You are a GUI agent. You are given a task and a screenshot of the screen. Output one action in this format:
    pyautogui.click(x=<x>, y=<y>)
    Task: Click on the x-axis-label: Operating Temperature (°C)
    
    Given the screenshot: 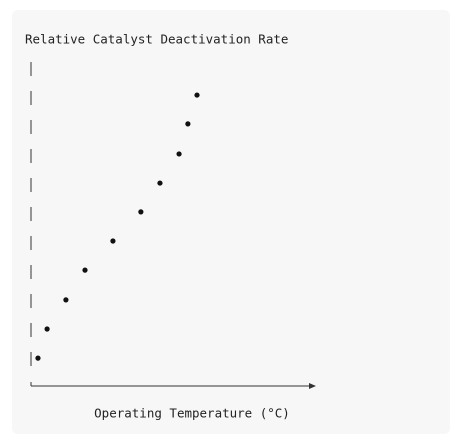 What is the action you would take?
    pyautogui.click(x=192, y=413)
    